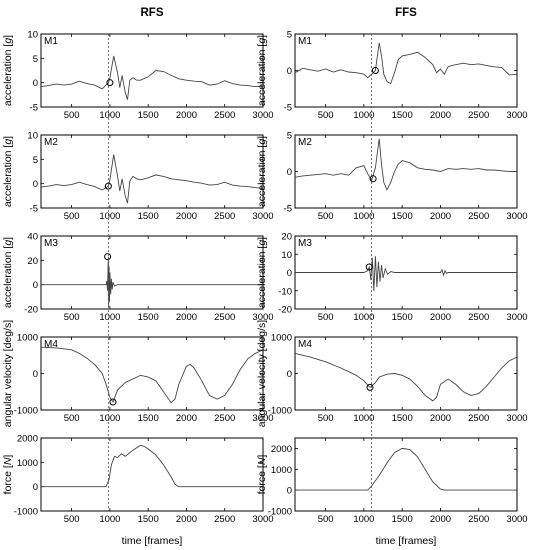  What do you see at coordinates (406, 13) in the screenshot?
I see `column-title-ffs: FFS` at bounding box center [406, 13].